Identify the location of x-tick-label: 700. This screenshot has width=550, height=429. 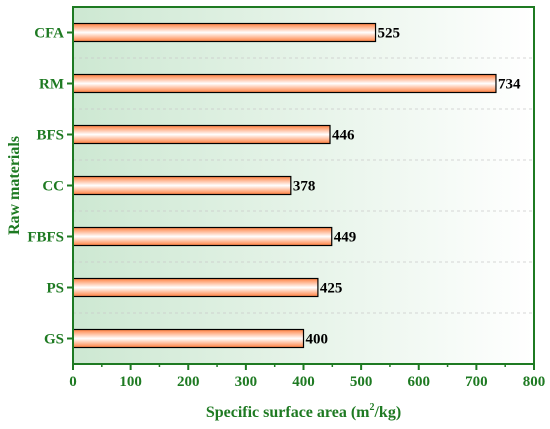
(476, 382).